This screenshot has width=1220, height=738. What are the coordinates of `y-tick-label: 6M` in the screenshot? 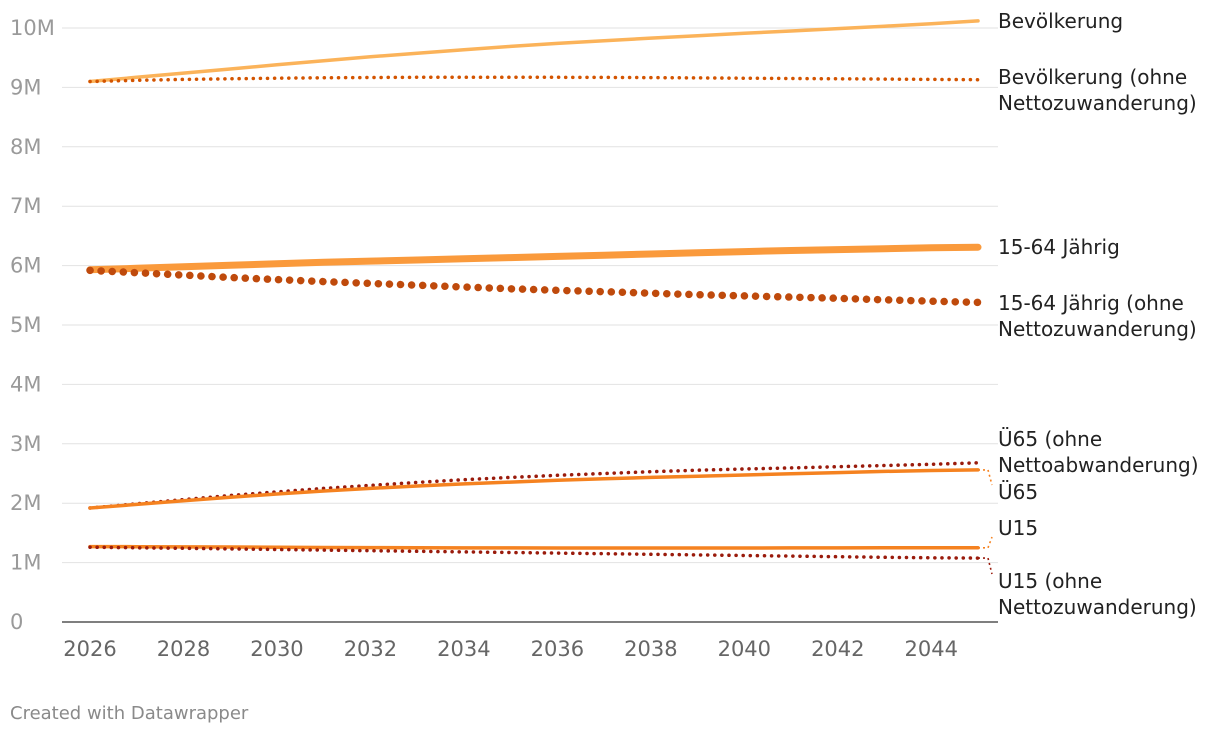 It's located at (25, 266).